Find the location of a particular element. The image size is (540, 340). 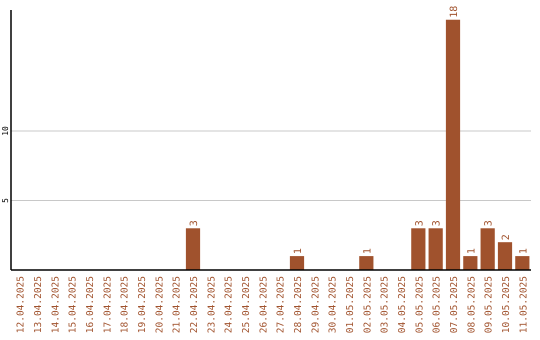

x-tick-label: 17.04.2025 is located at coordinates (108, 305).